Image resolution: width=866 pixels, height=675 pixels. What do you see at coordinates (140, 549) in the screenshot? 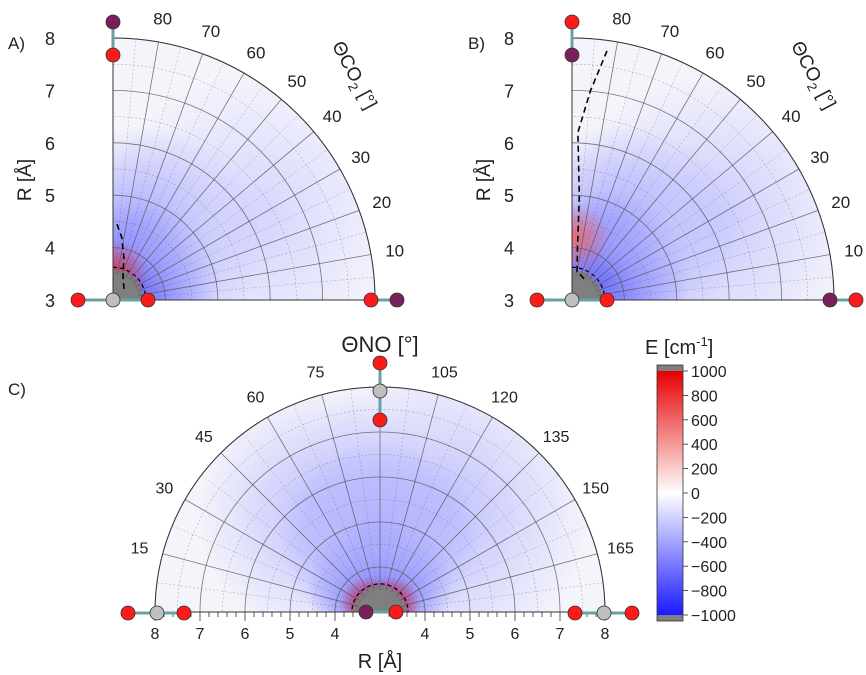
I see `angle-tick-label: 15` at bounding box center [140, 549].